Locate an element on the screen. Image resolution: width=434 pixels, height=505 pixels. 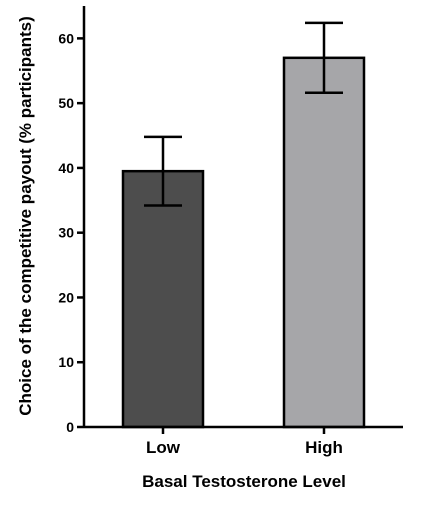
y-tick-label-30: 30 is located at coordinates (66, 233).